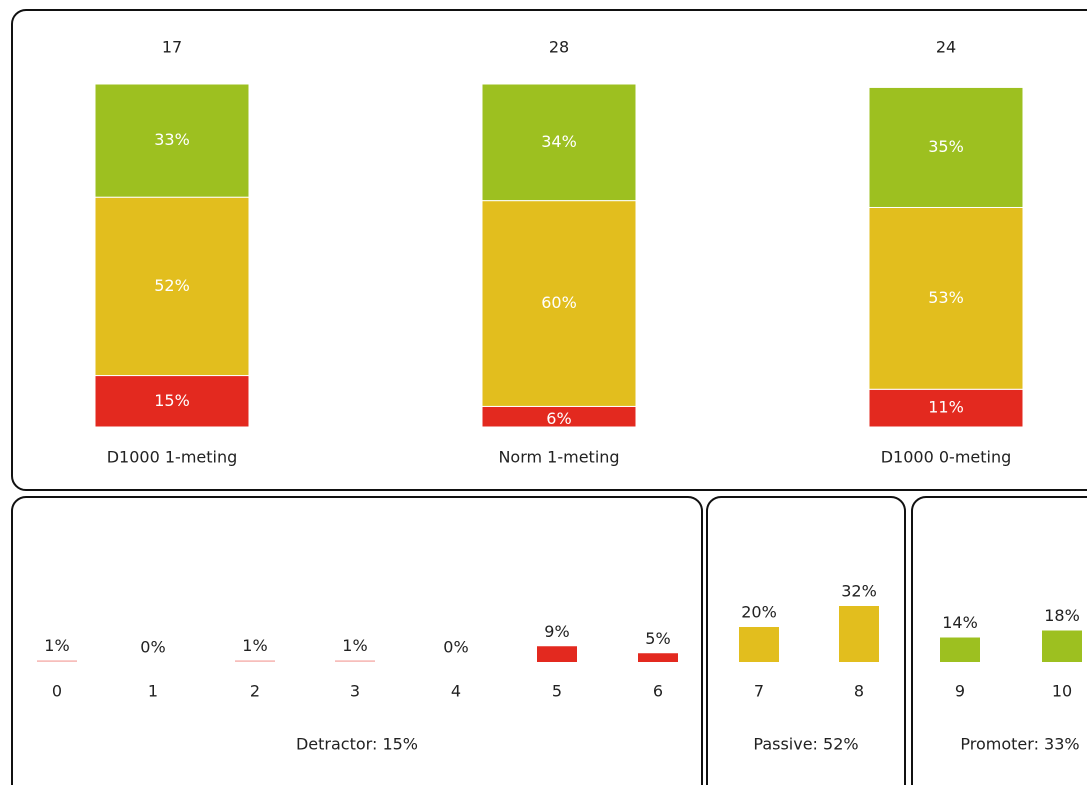 Image resolution: width=1087 pixels, height=785 pixels. Describe the element at coordinates (859, 591) in the screenshot. I see `value-label: 32%` at that location.